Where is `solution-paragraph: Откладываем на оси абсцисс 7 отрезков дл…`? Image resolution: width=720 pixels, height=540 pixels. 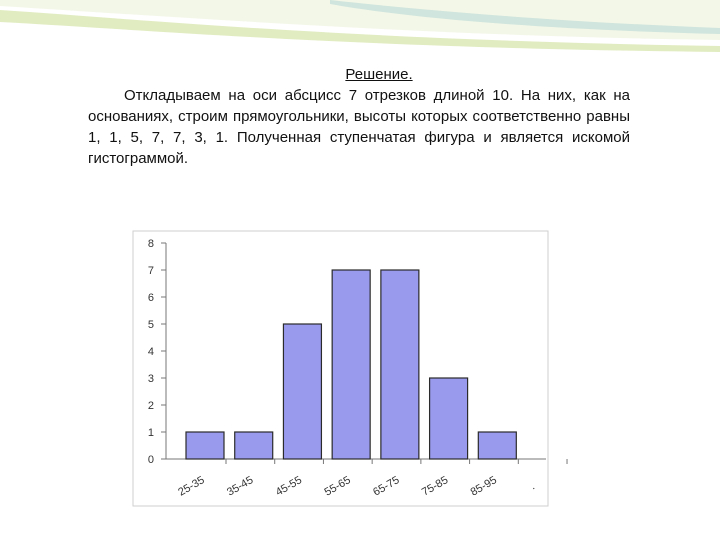
solution-paragraph: Откладываем на оси абсцисс 7 отрезков дл… is located at coordinates (359, 127).